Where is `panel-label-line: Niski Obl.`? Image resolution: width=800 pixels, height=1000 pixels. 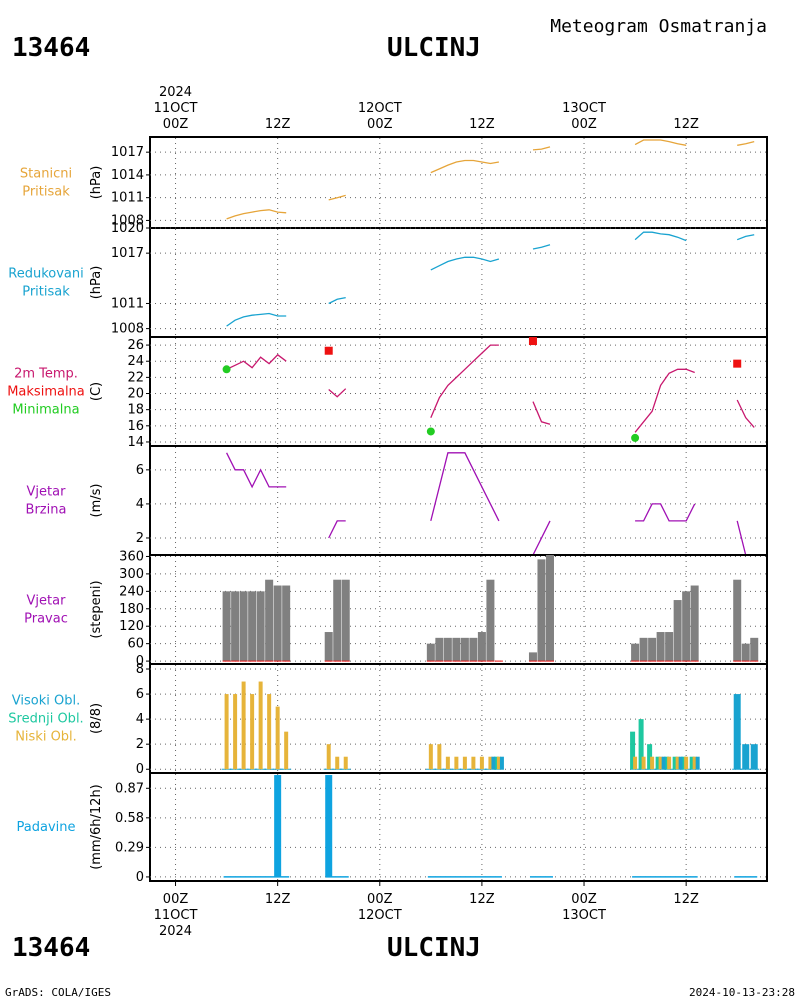 panel-label-line: Niski Obl. is located at coordinates (46, 737).